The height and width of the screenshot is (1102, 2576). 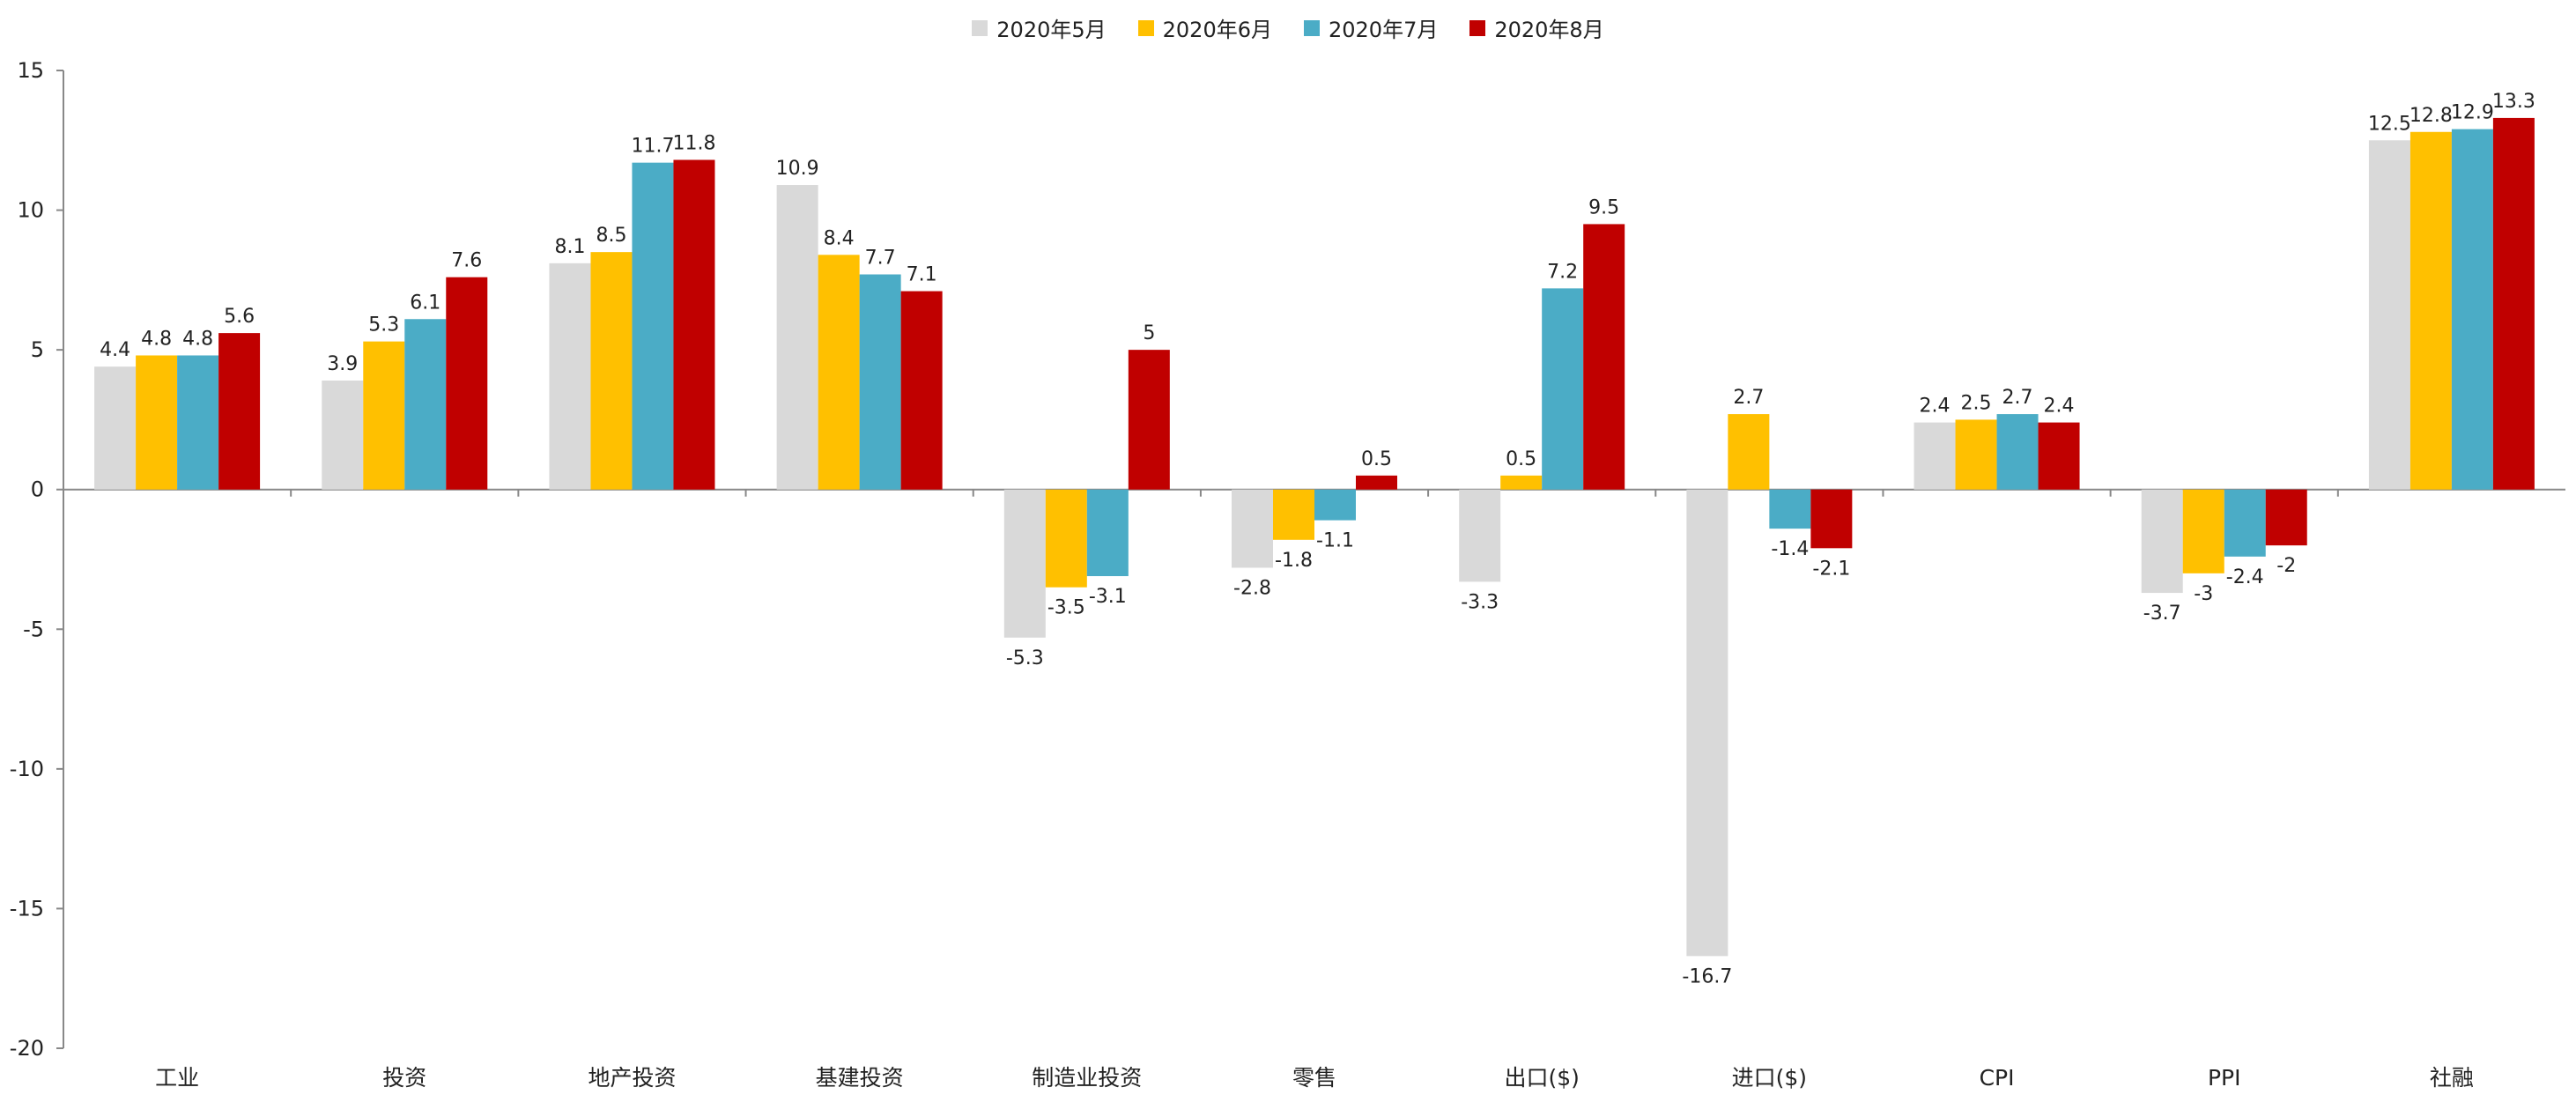 I want to click on data-label: -16.7, so click(x=1707, y=976).